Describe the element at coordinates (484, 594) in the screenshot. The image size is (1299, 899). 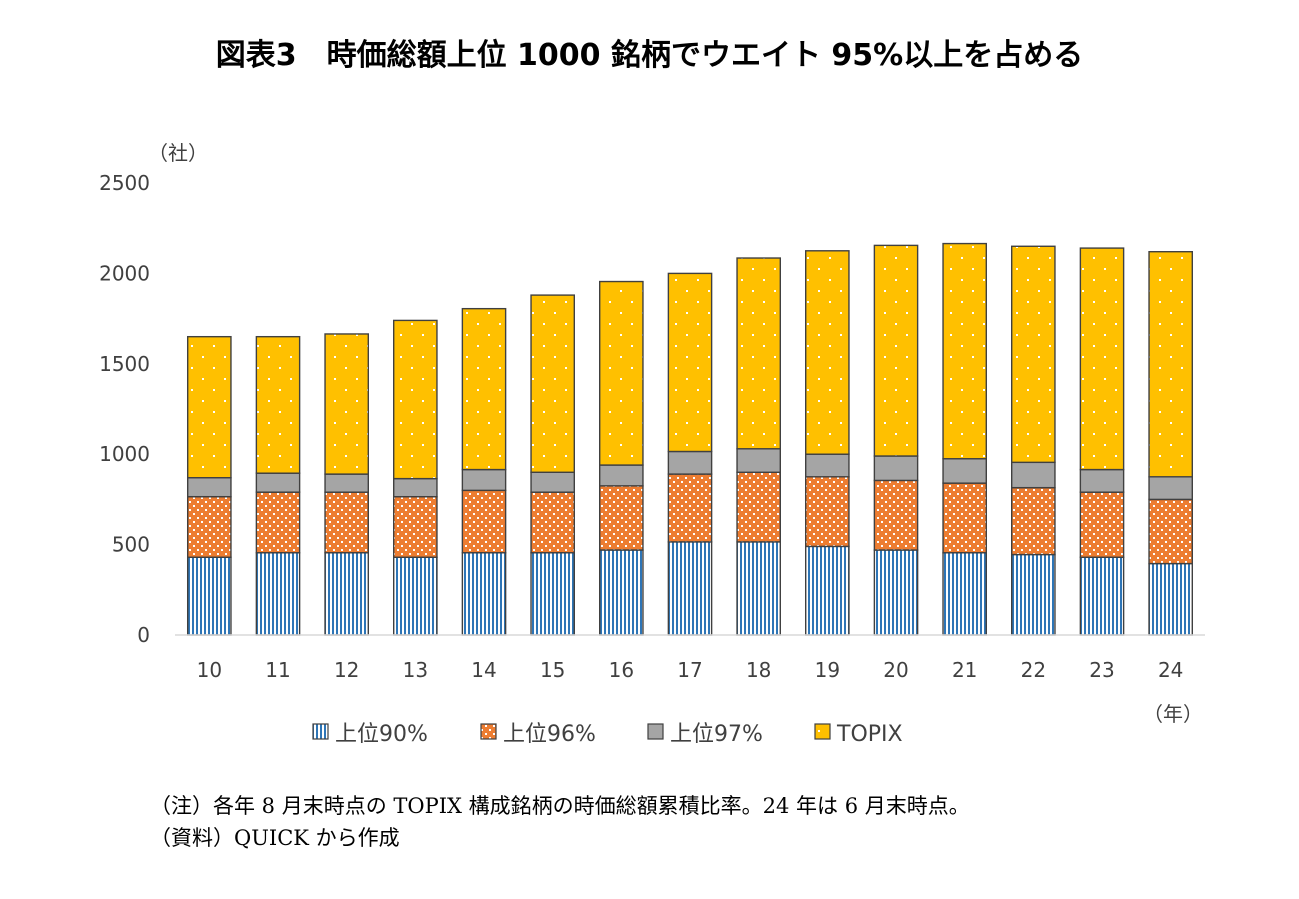
I see `bar-segment-14-s0` at that location.